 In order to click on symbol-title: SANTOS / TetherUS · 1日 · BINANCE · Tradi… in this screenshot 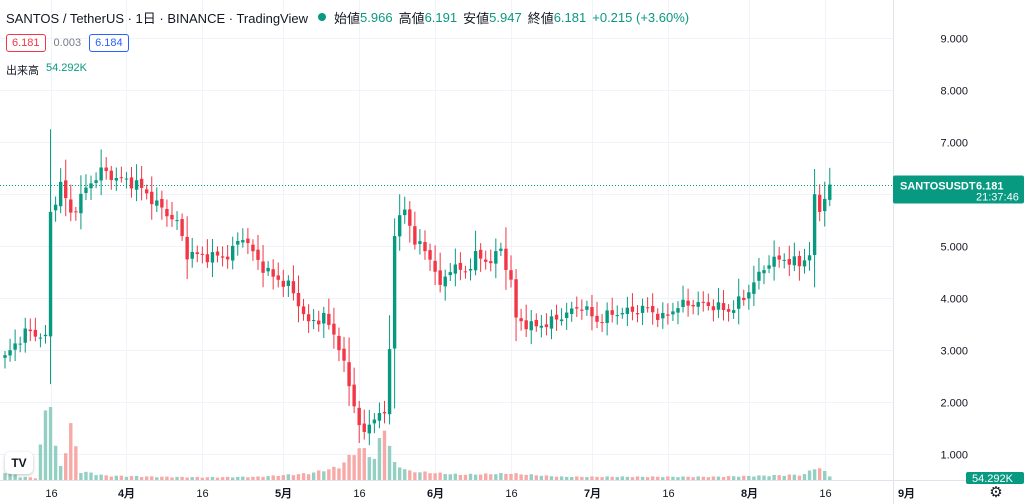, I will do `click(157, 18)`.